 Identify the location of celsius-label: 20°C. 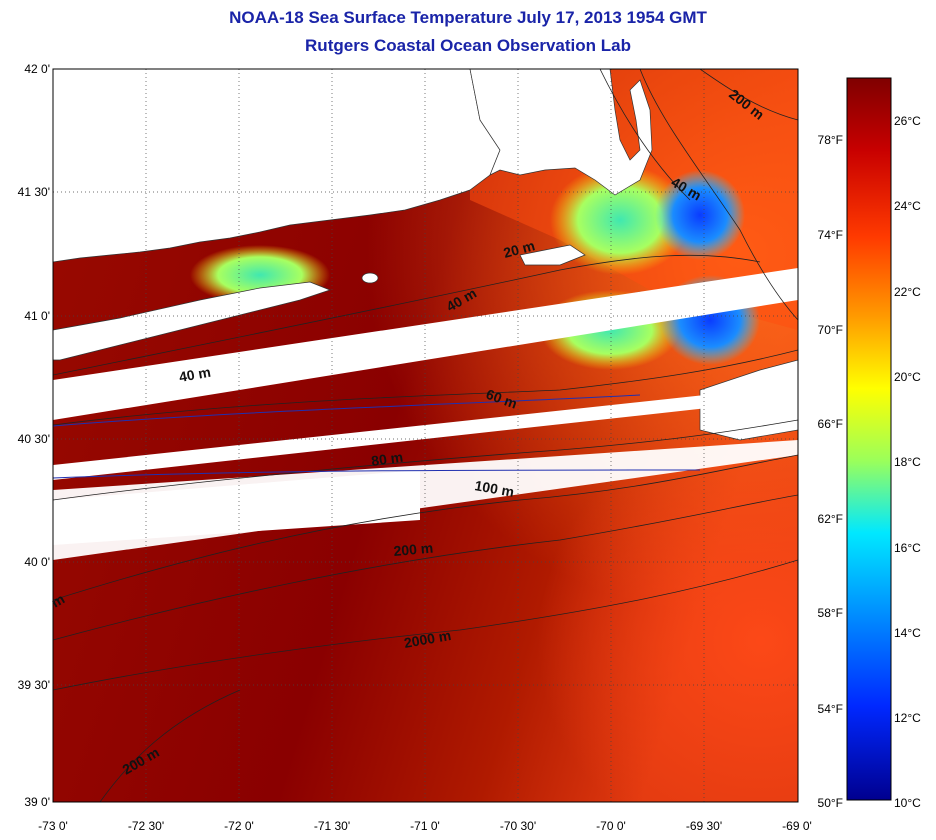
(907, 377).